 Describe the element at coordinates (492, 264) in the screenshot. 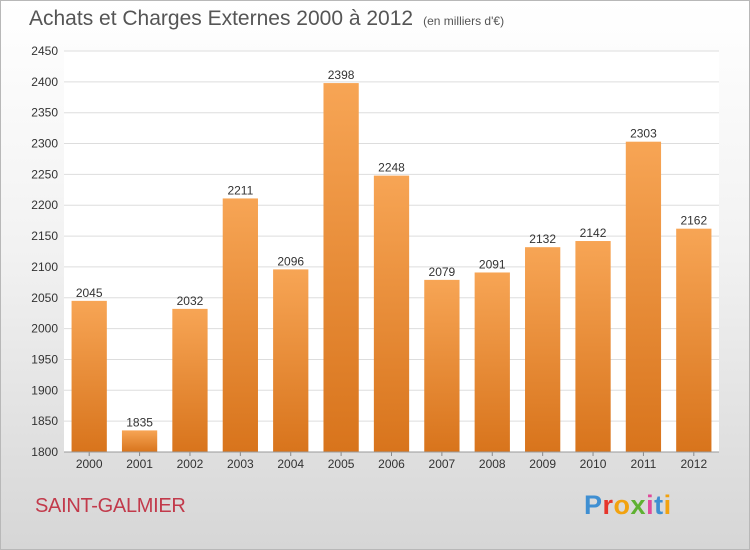

I see `data-label: 2091` at that location.